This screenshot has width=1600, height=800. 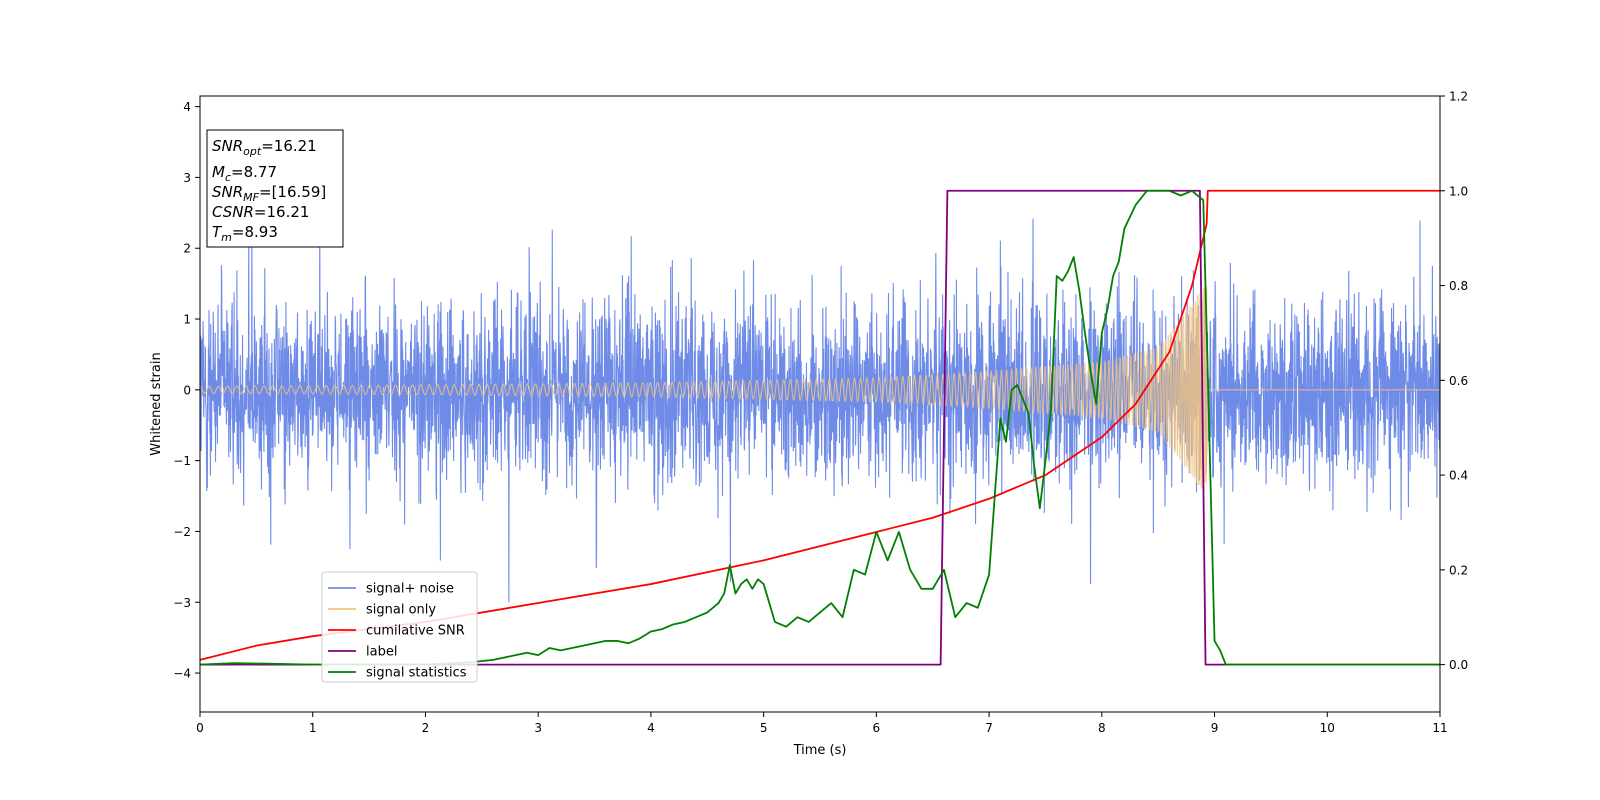 What do you see at coordinates (182, 603) in the screenshot?
I see `y-left-tick-label: −3` at bounding box center [182, 603].